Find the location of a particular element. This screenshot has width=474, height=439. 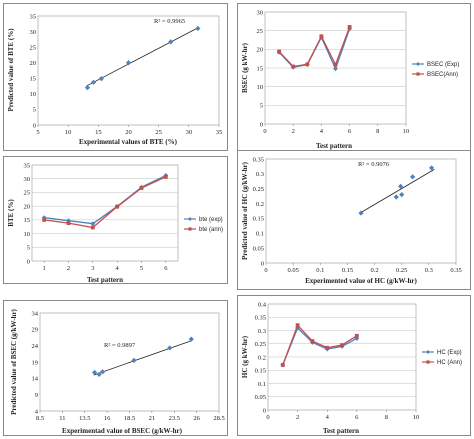

r-squared-annotation: R² = 0.9076 is located at coordinates (374, 164).